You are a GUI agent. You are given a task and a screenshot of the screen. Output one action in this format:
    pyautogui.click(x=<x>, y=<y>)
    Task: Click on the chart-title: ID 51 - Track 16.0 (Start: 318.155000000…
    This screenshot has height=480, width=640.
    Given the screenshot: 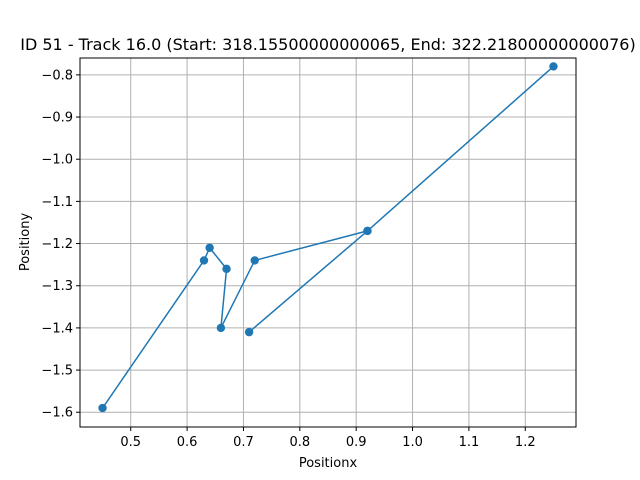 What is the action you would take?
    pyautogui.click(x=327, y=44)
    